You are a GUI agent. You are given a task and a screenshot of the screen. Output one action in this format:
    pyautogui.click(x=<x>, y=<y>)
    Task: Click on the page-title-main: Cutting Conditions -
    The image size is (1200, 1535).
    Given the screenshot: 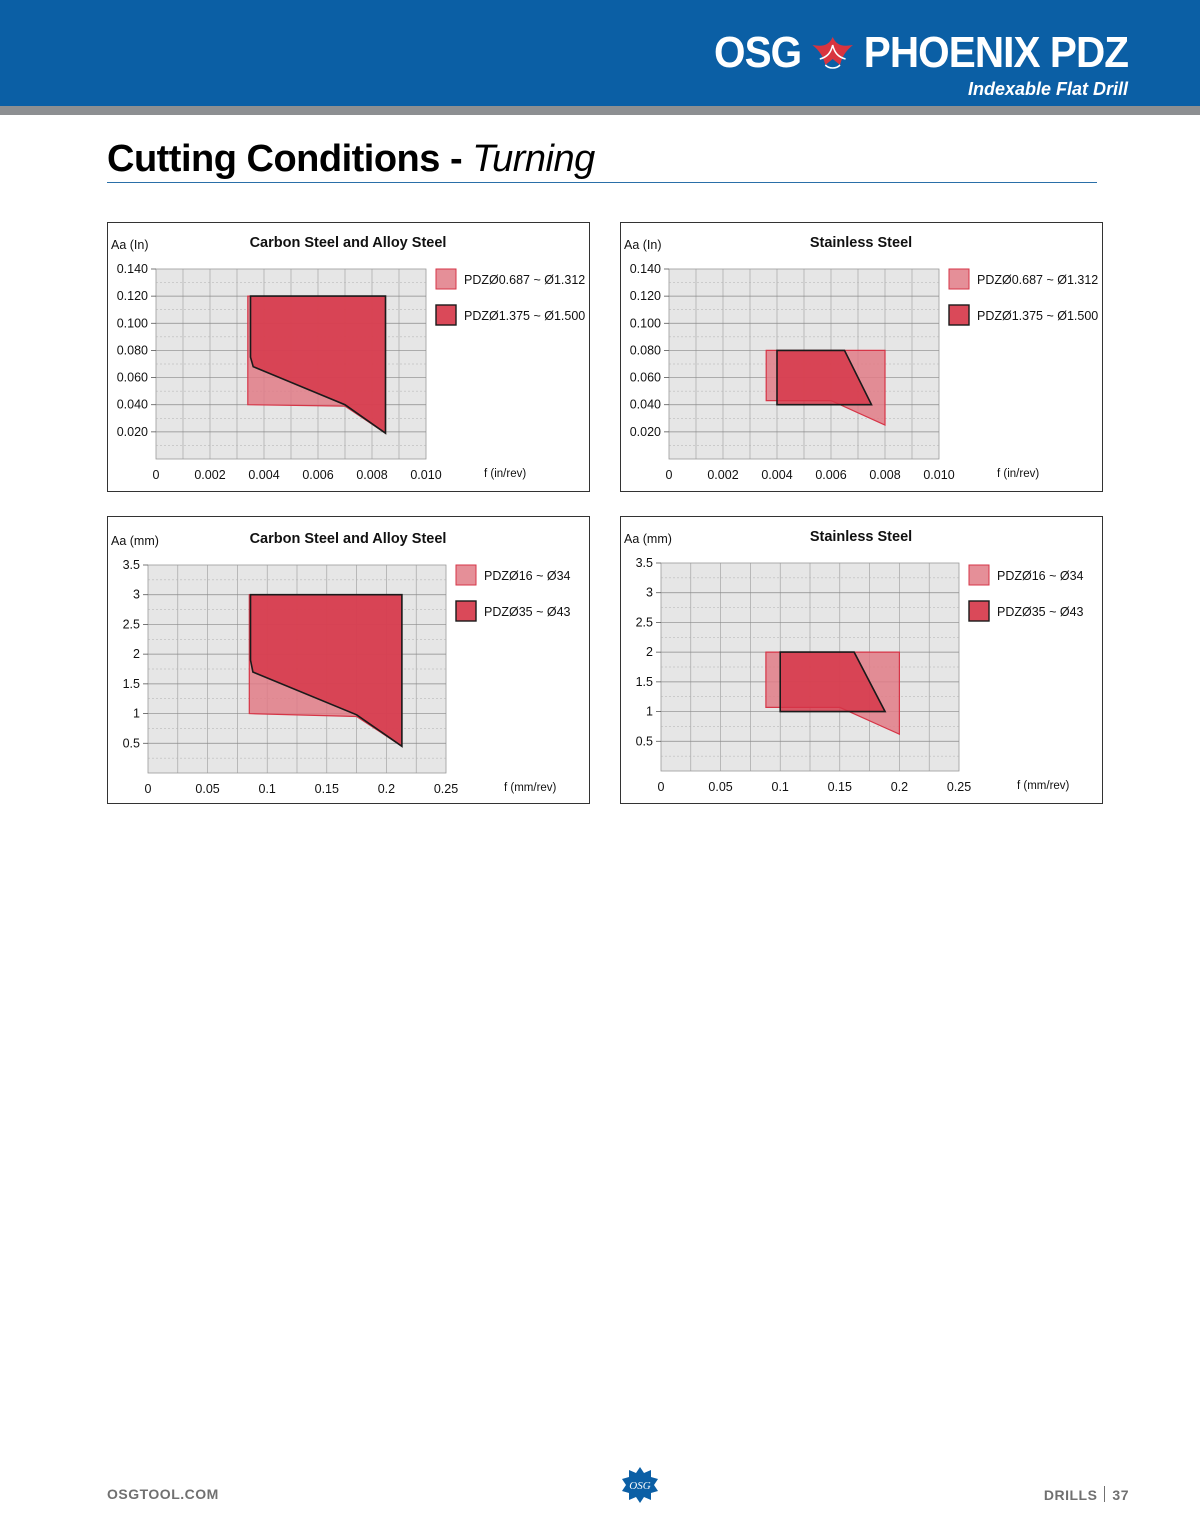 What is the action you would take?
    pyautogui.click(x=290, y=159)
    